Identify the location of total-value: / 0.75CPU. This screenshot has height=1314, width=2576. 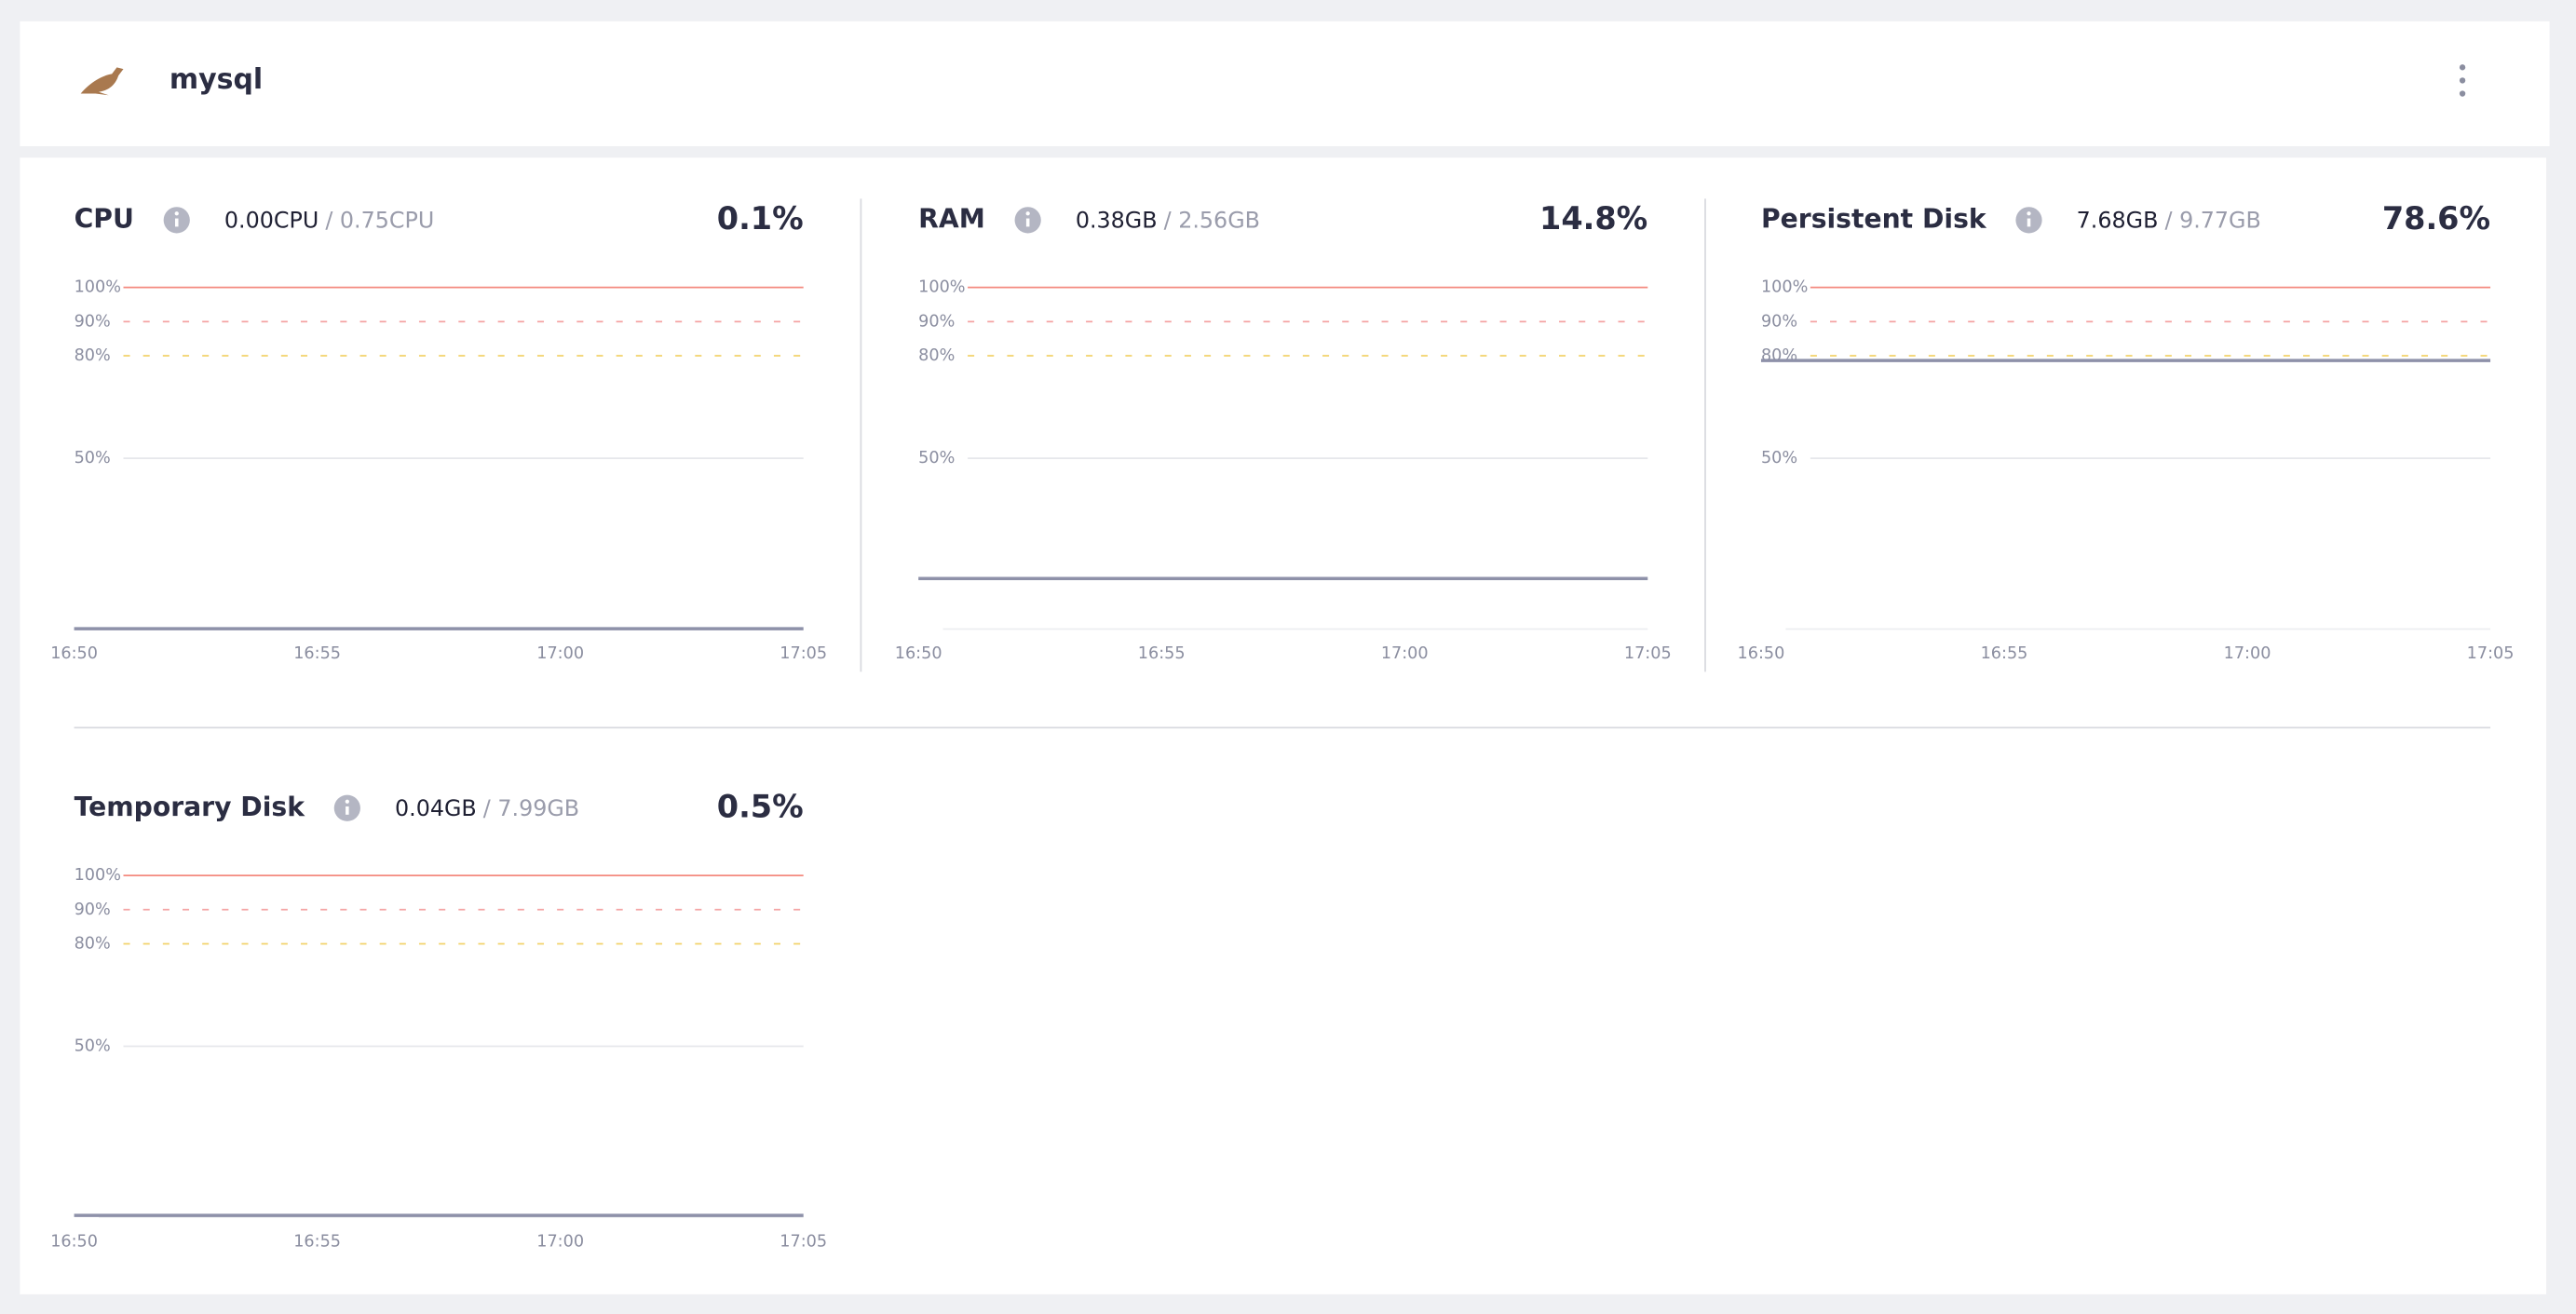
(379, 221).